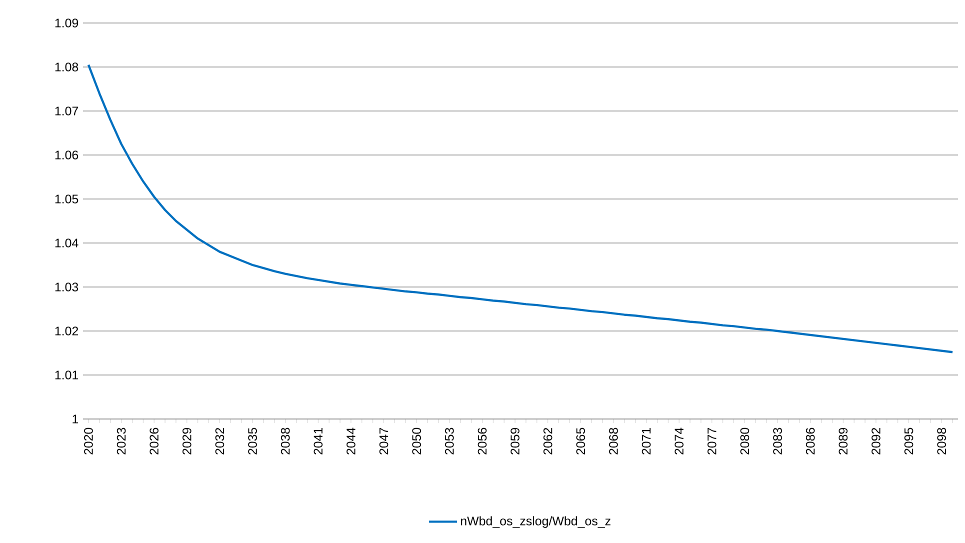 The image size is (965, 543). Describe the element at coordinates (876, 441) in the screenshot. I see `x-tick-label: 2092` at that location.